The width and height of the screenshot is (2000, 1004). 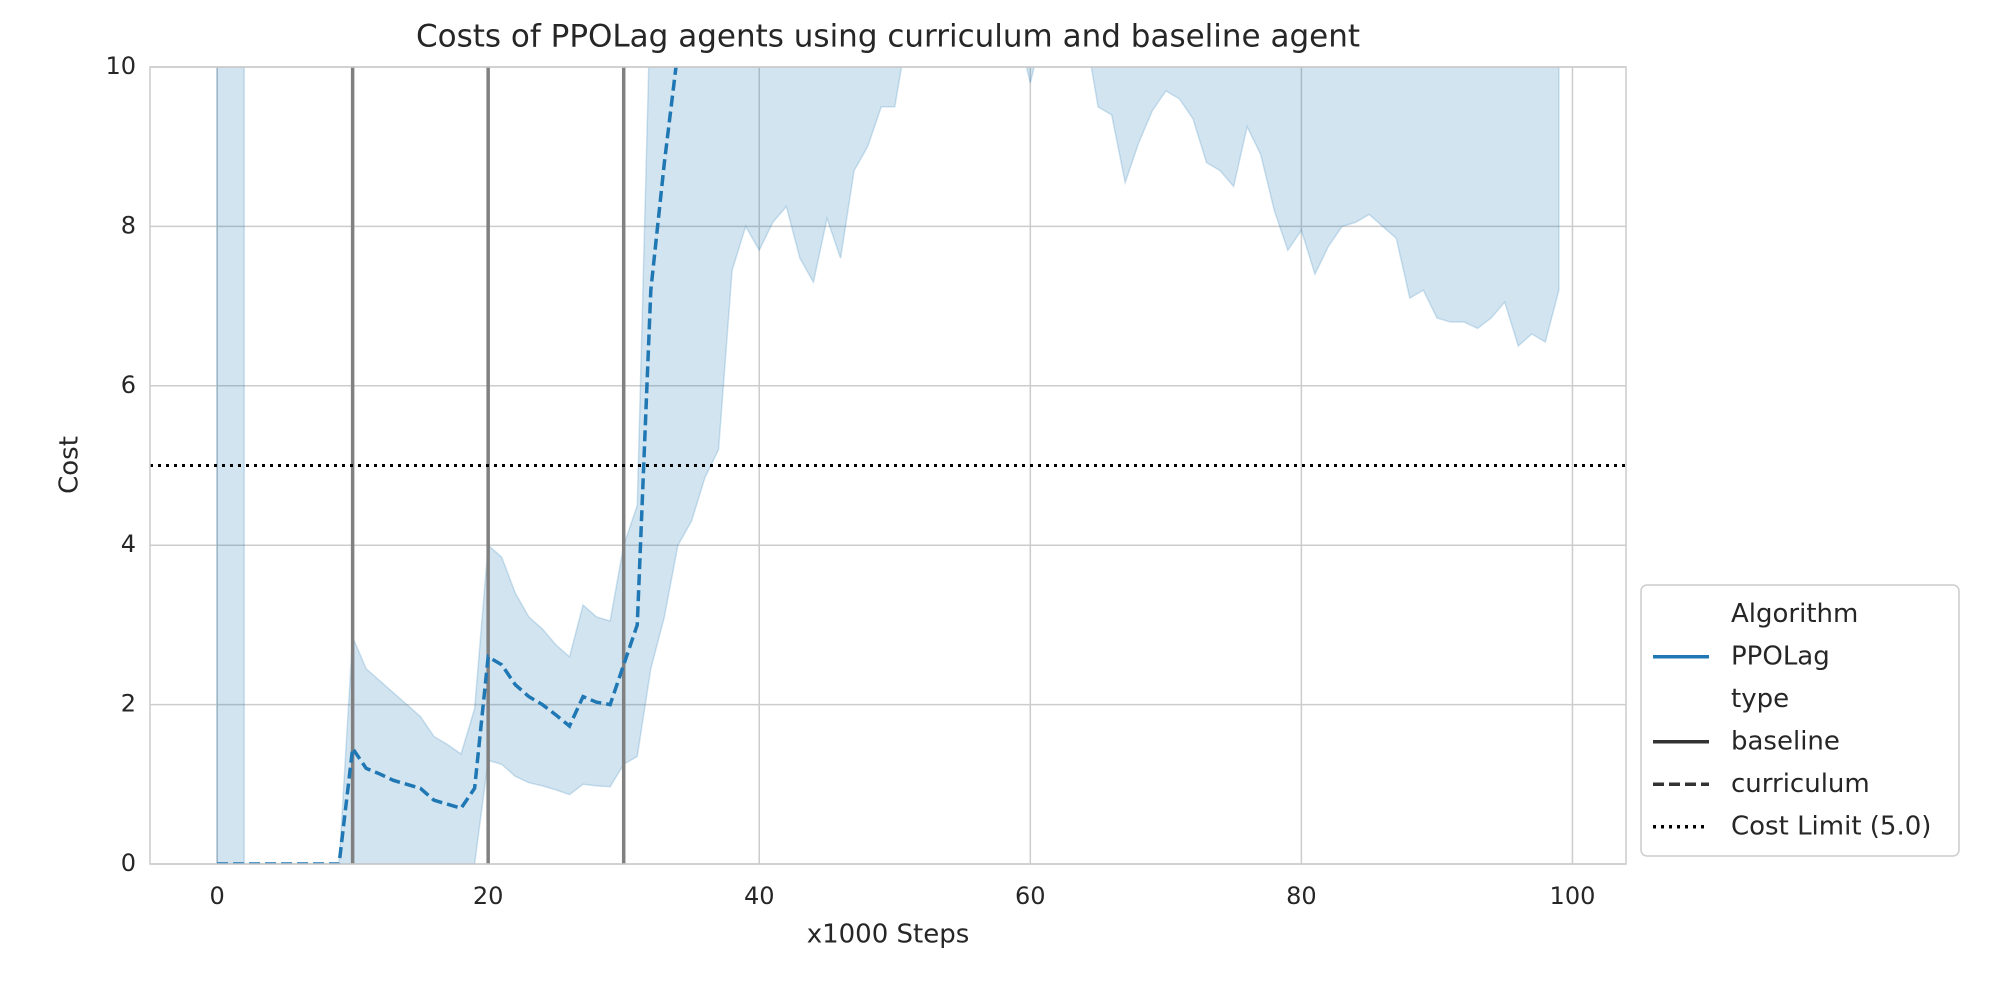 I want to click on confidence-band, so click(x=230, y=465).